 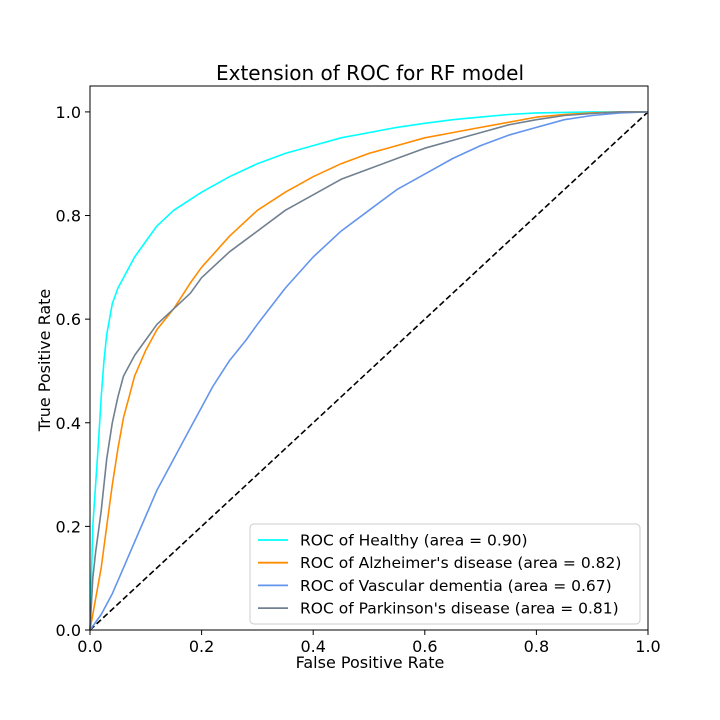 What do you see at coordinates (44, 361) in the screenshot?
I see `y-axis-label: True Positive Rate` at bounding box center [44, 361].